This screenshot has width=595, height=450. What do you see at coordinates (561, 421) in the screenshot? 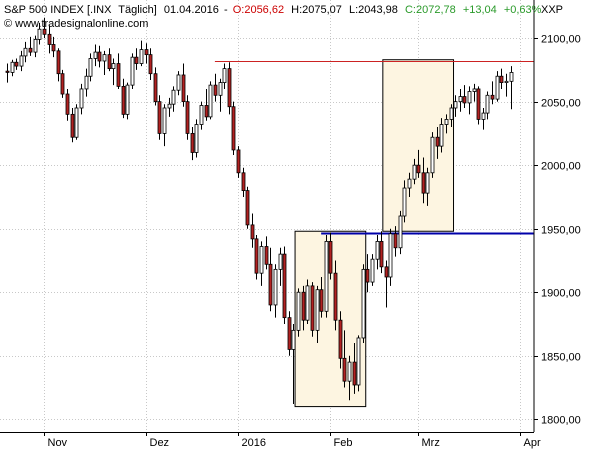
I see `y-tick-label: 1800,00` at bounding box center [561, 421].